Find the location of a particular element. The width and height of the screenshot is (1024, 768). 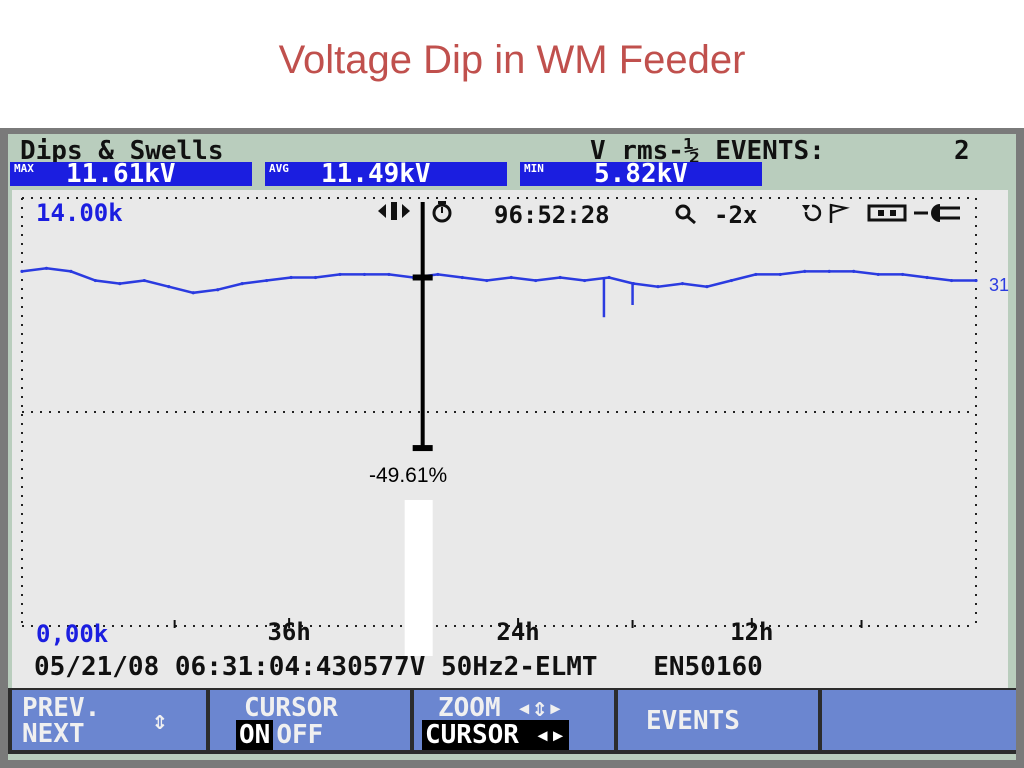

prev-next-key: PREV. NEXT ⇕ is located at coordinates (109, 720).